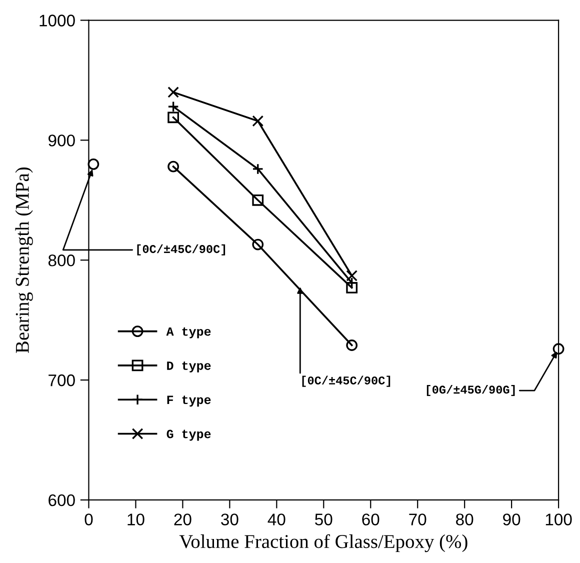 This screenshot has height=563, width=580. I want to click on x-tick-label: 40, so click(277, 520).